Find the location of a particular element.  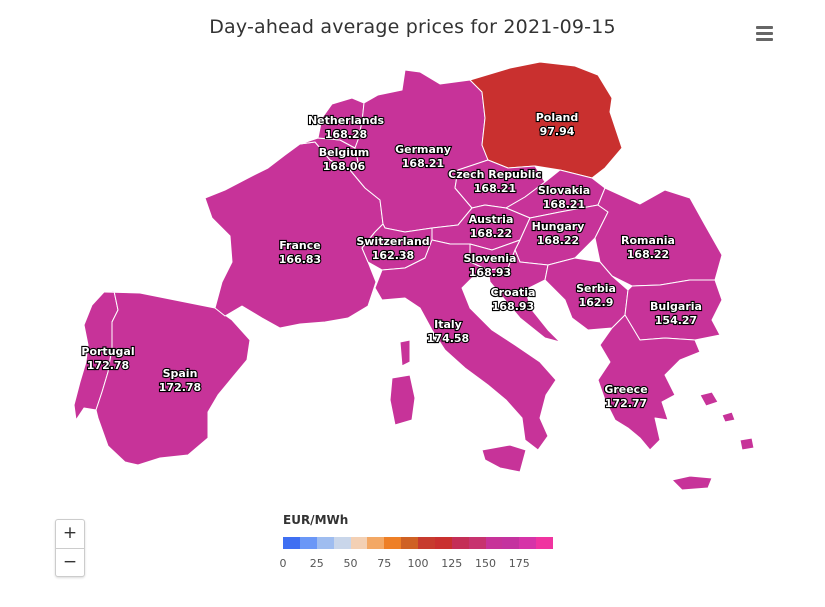

country-label-romania: Romania is located at coordinates (648, 240).